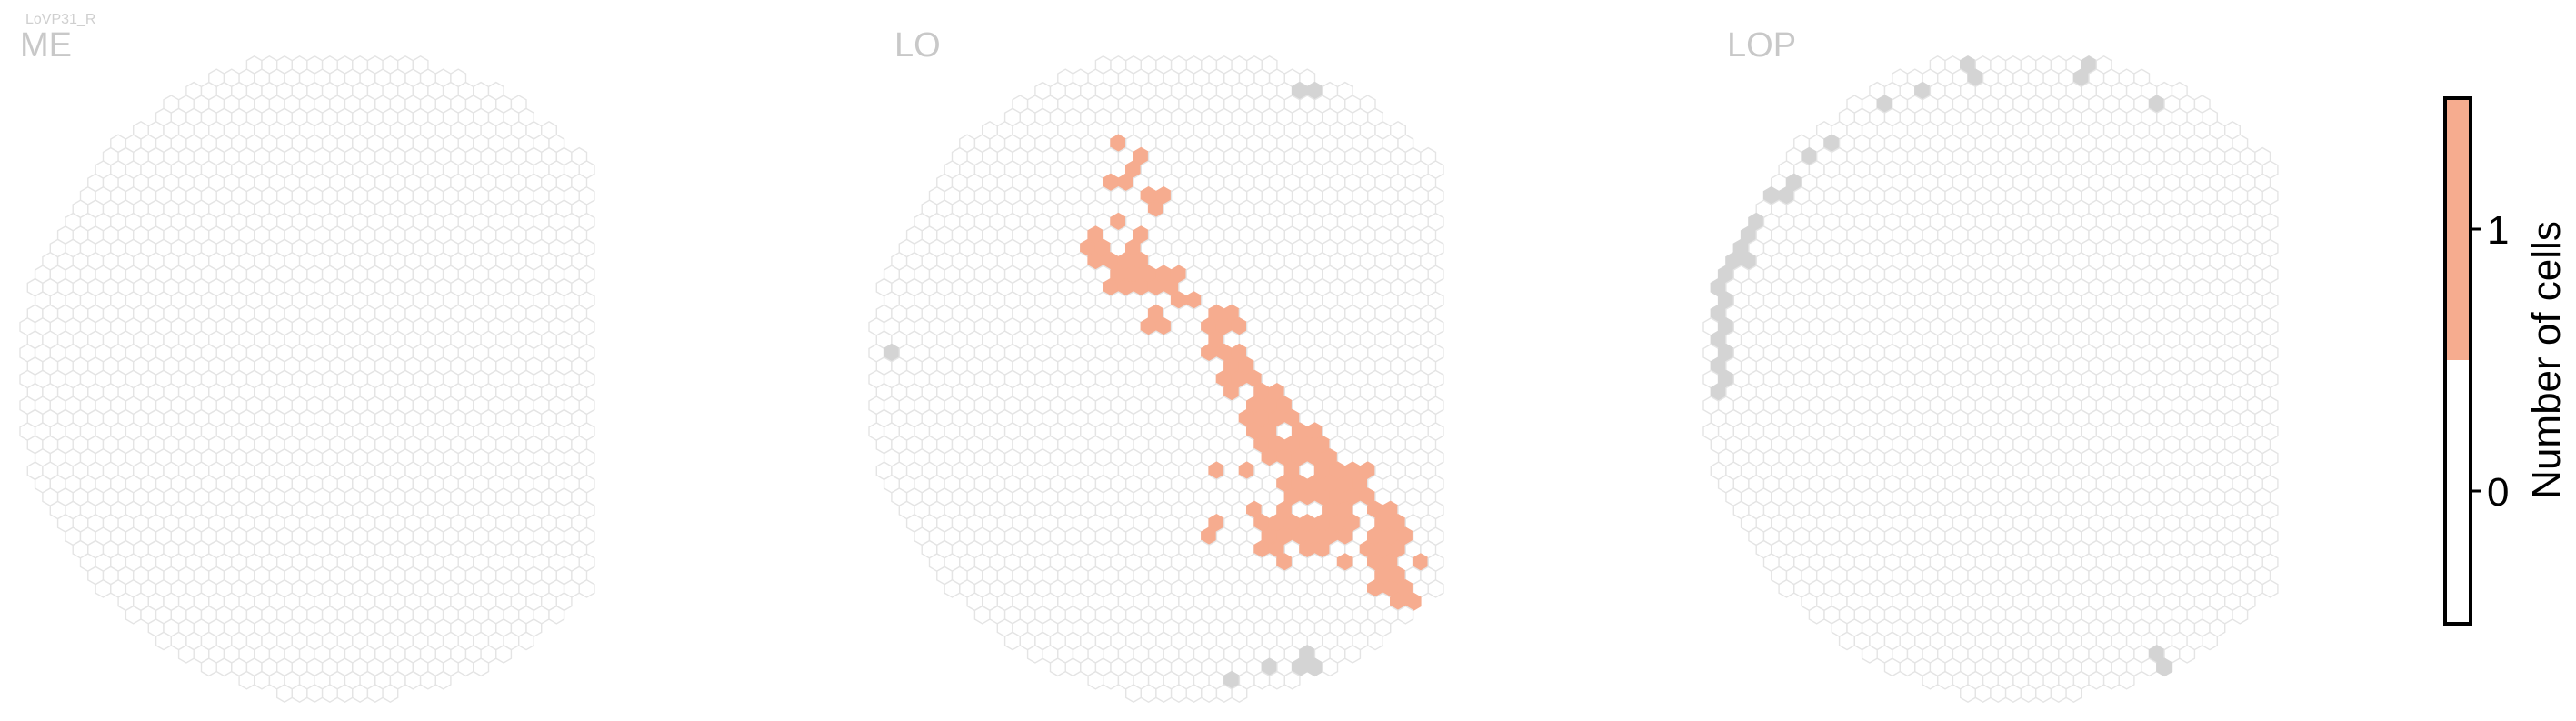 The height and width of the screenshot is (721, 2576). What do you see at coordinates (2546, 360) in the screenshot?
I see `colorbar-label: Number of cells` at bounding box center [2546, 360].